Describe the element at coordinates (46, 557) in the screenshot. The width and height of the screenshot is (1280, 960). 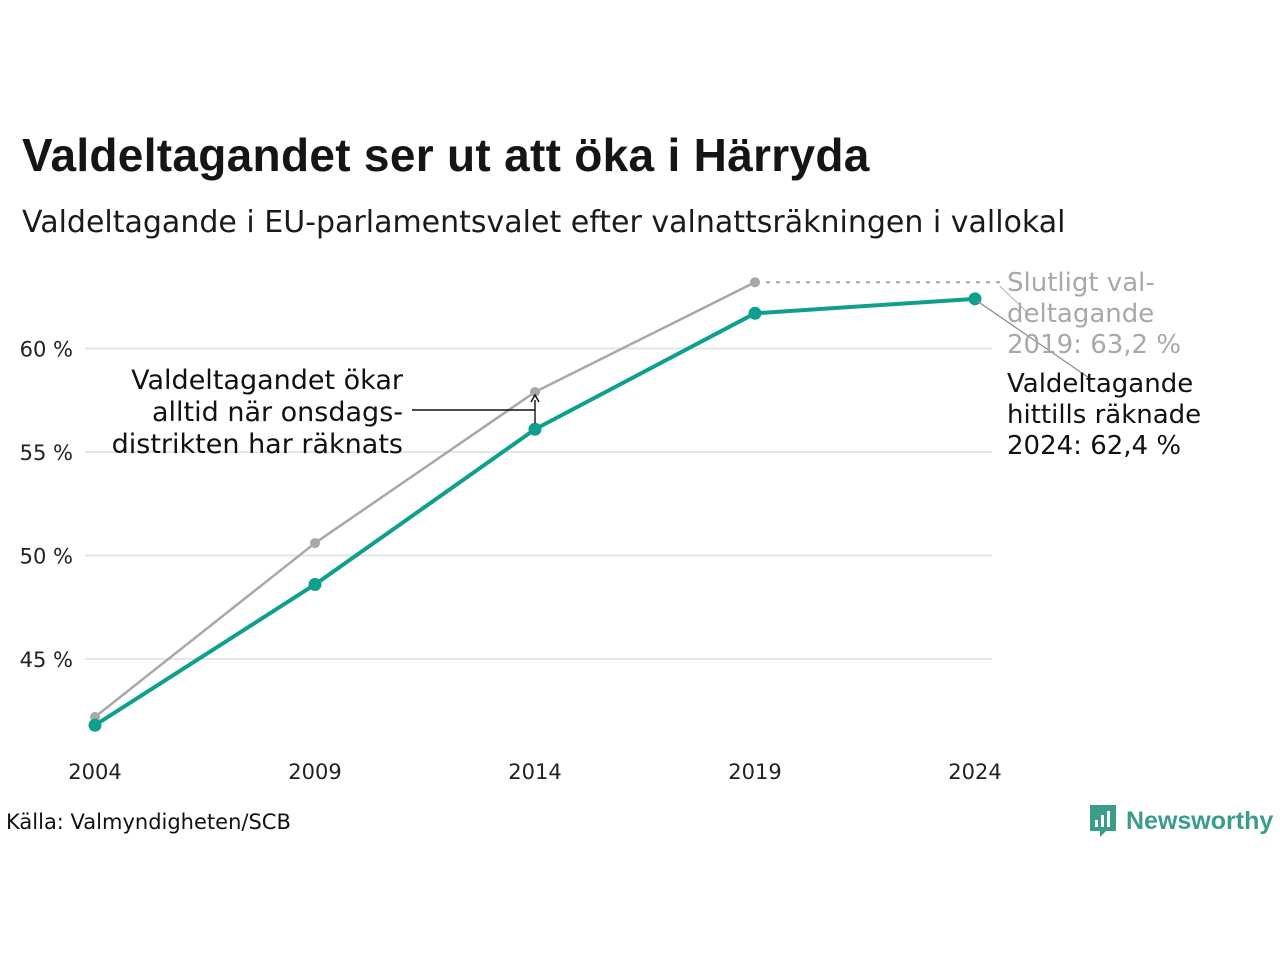
I see `y-tick-label: 50 %` at that location.